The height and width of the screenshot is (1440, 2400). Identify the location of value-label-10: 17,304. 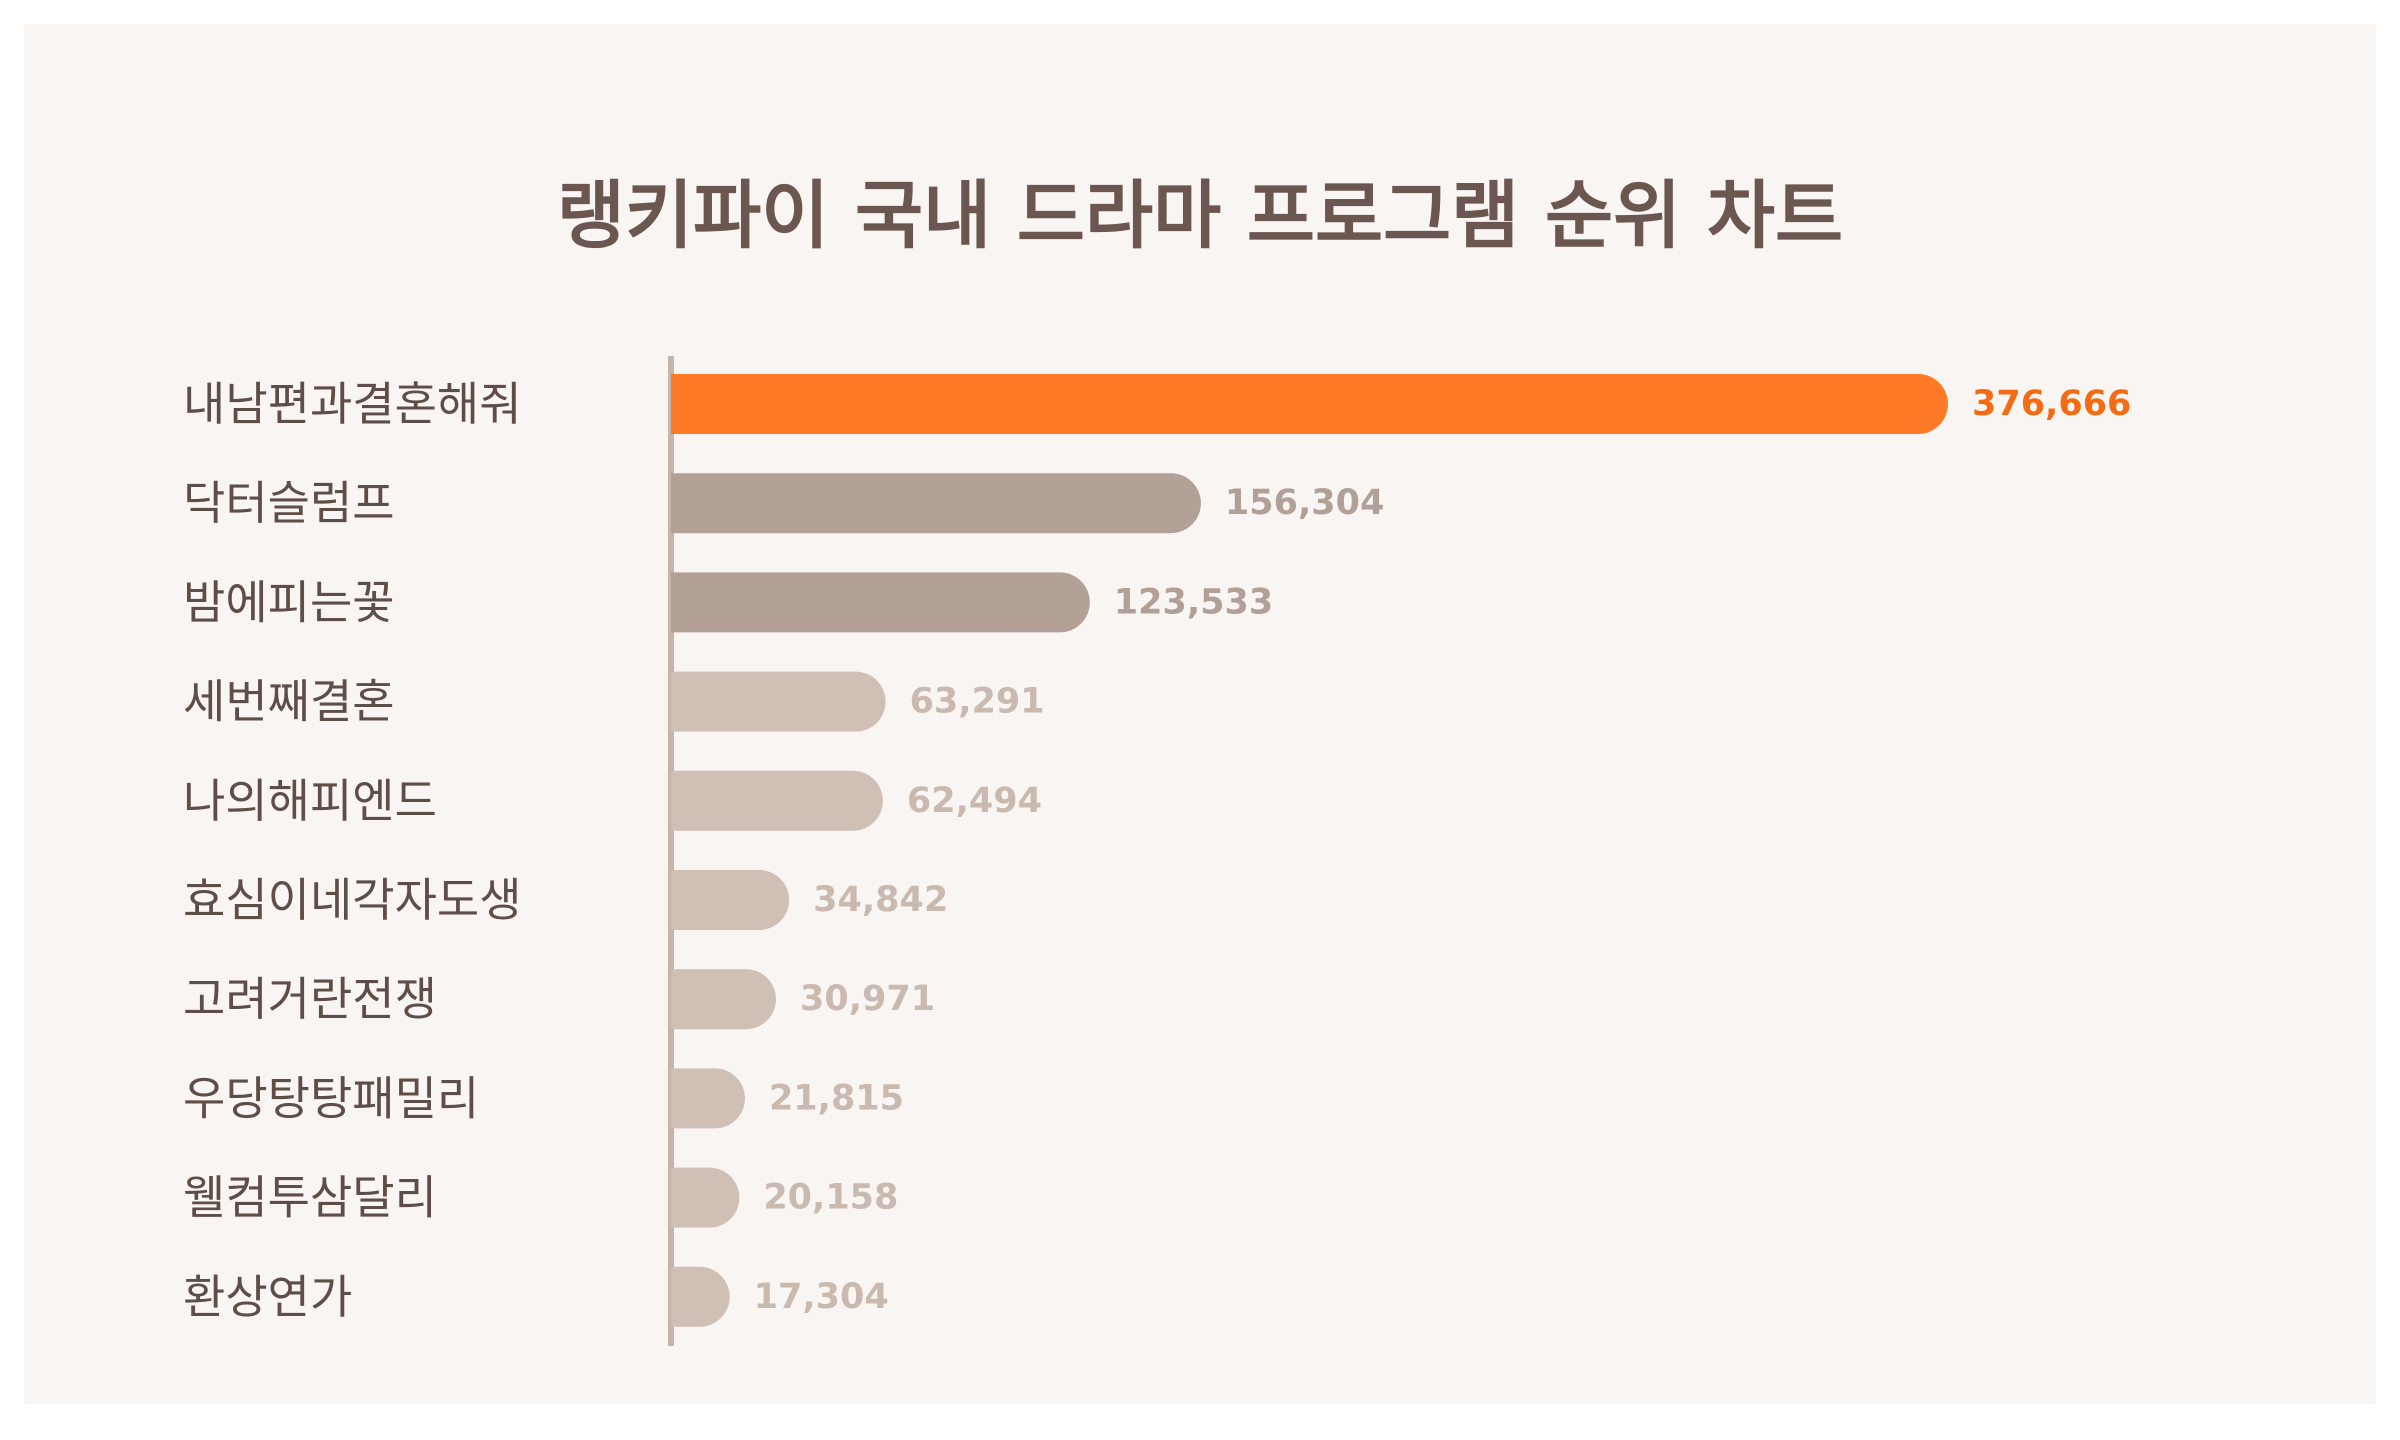
(821, 1297).